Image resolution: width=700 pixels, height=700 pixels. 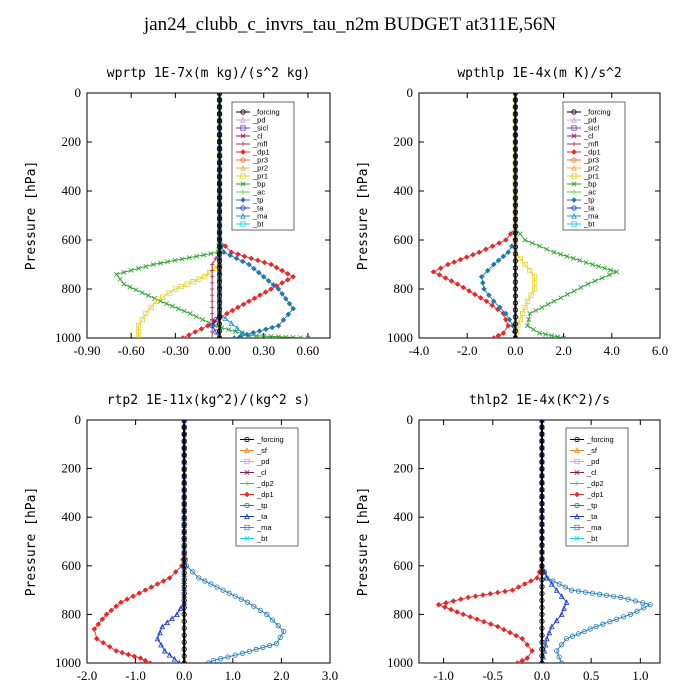 What do you see at coordinates (443, 675) in the screenshot?
I see `x-tick-label: -1.0` at bounding box center [443, 675].